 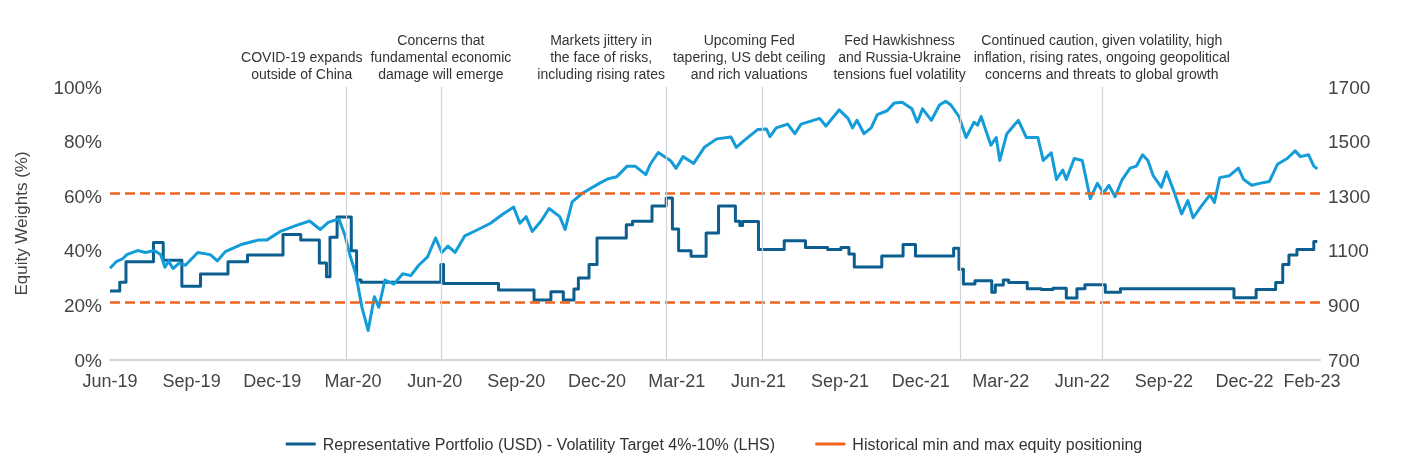 What do you see at coordinates (516, 381) in the screenshot?
I see `x-tick-label: Sep-20` at bounding box center [516, 381].